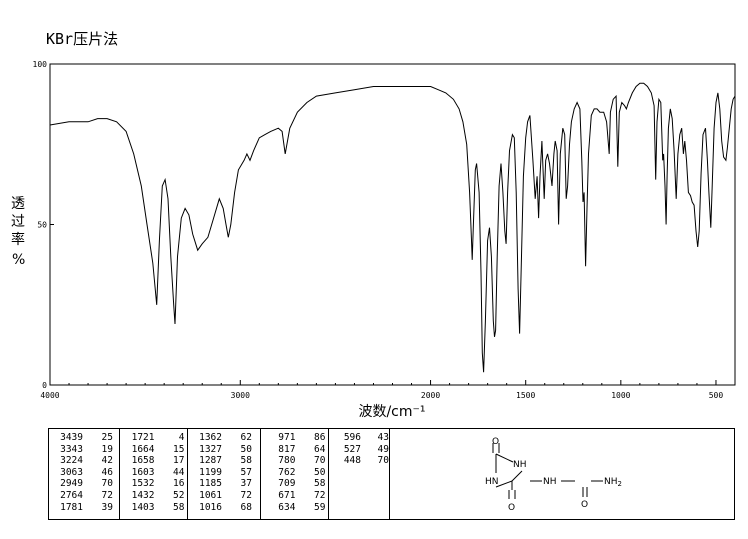 This screenshot has width=748, height=539. Describe the element at coordinates (525, 395) in the screenshot. I see `x-tick-label: 1500` at that location.